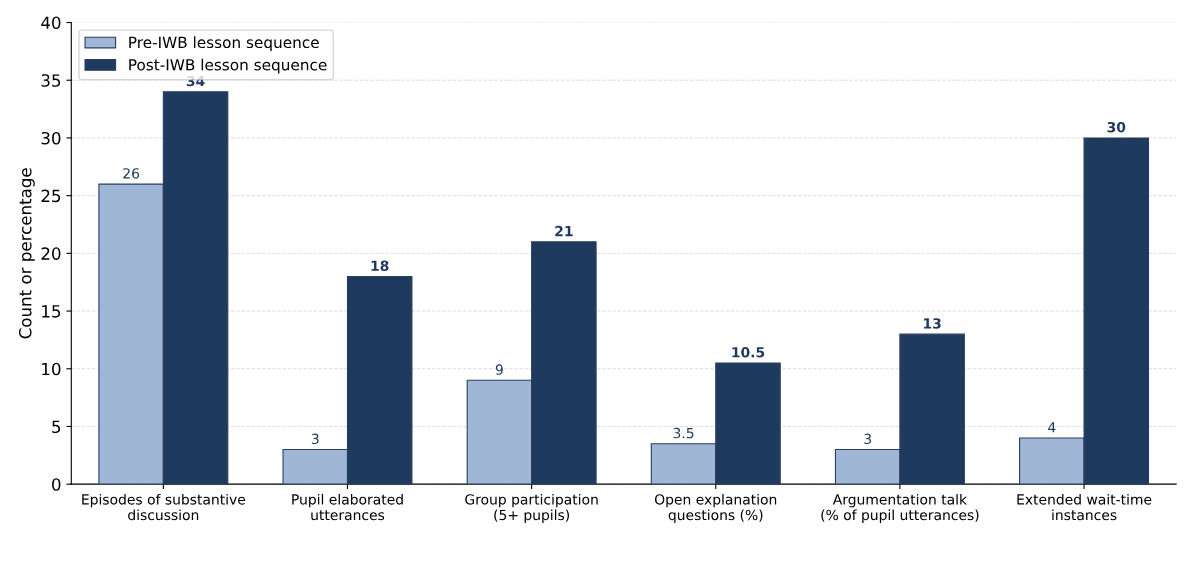 This screenshot has height=563, width=1188. What do you see at coordinates (1084, 507) in the screenshot?
I see `x-tick-label: Extended wait-time instances` at bounding box center [1084, 507].